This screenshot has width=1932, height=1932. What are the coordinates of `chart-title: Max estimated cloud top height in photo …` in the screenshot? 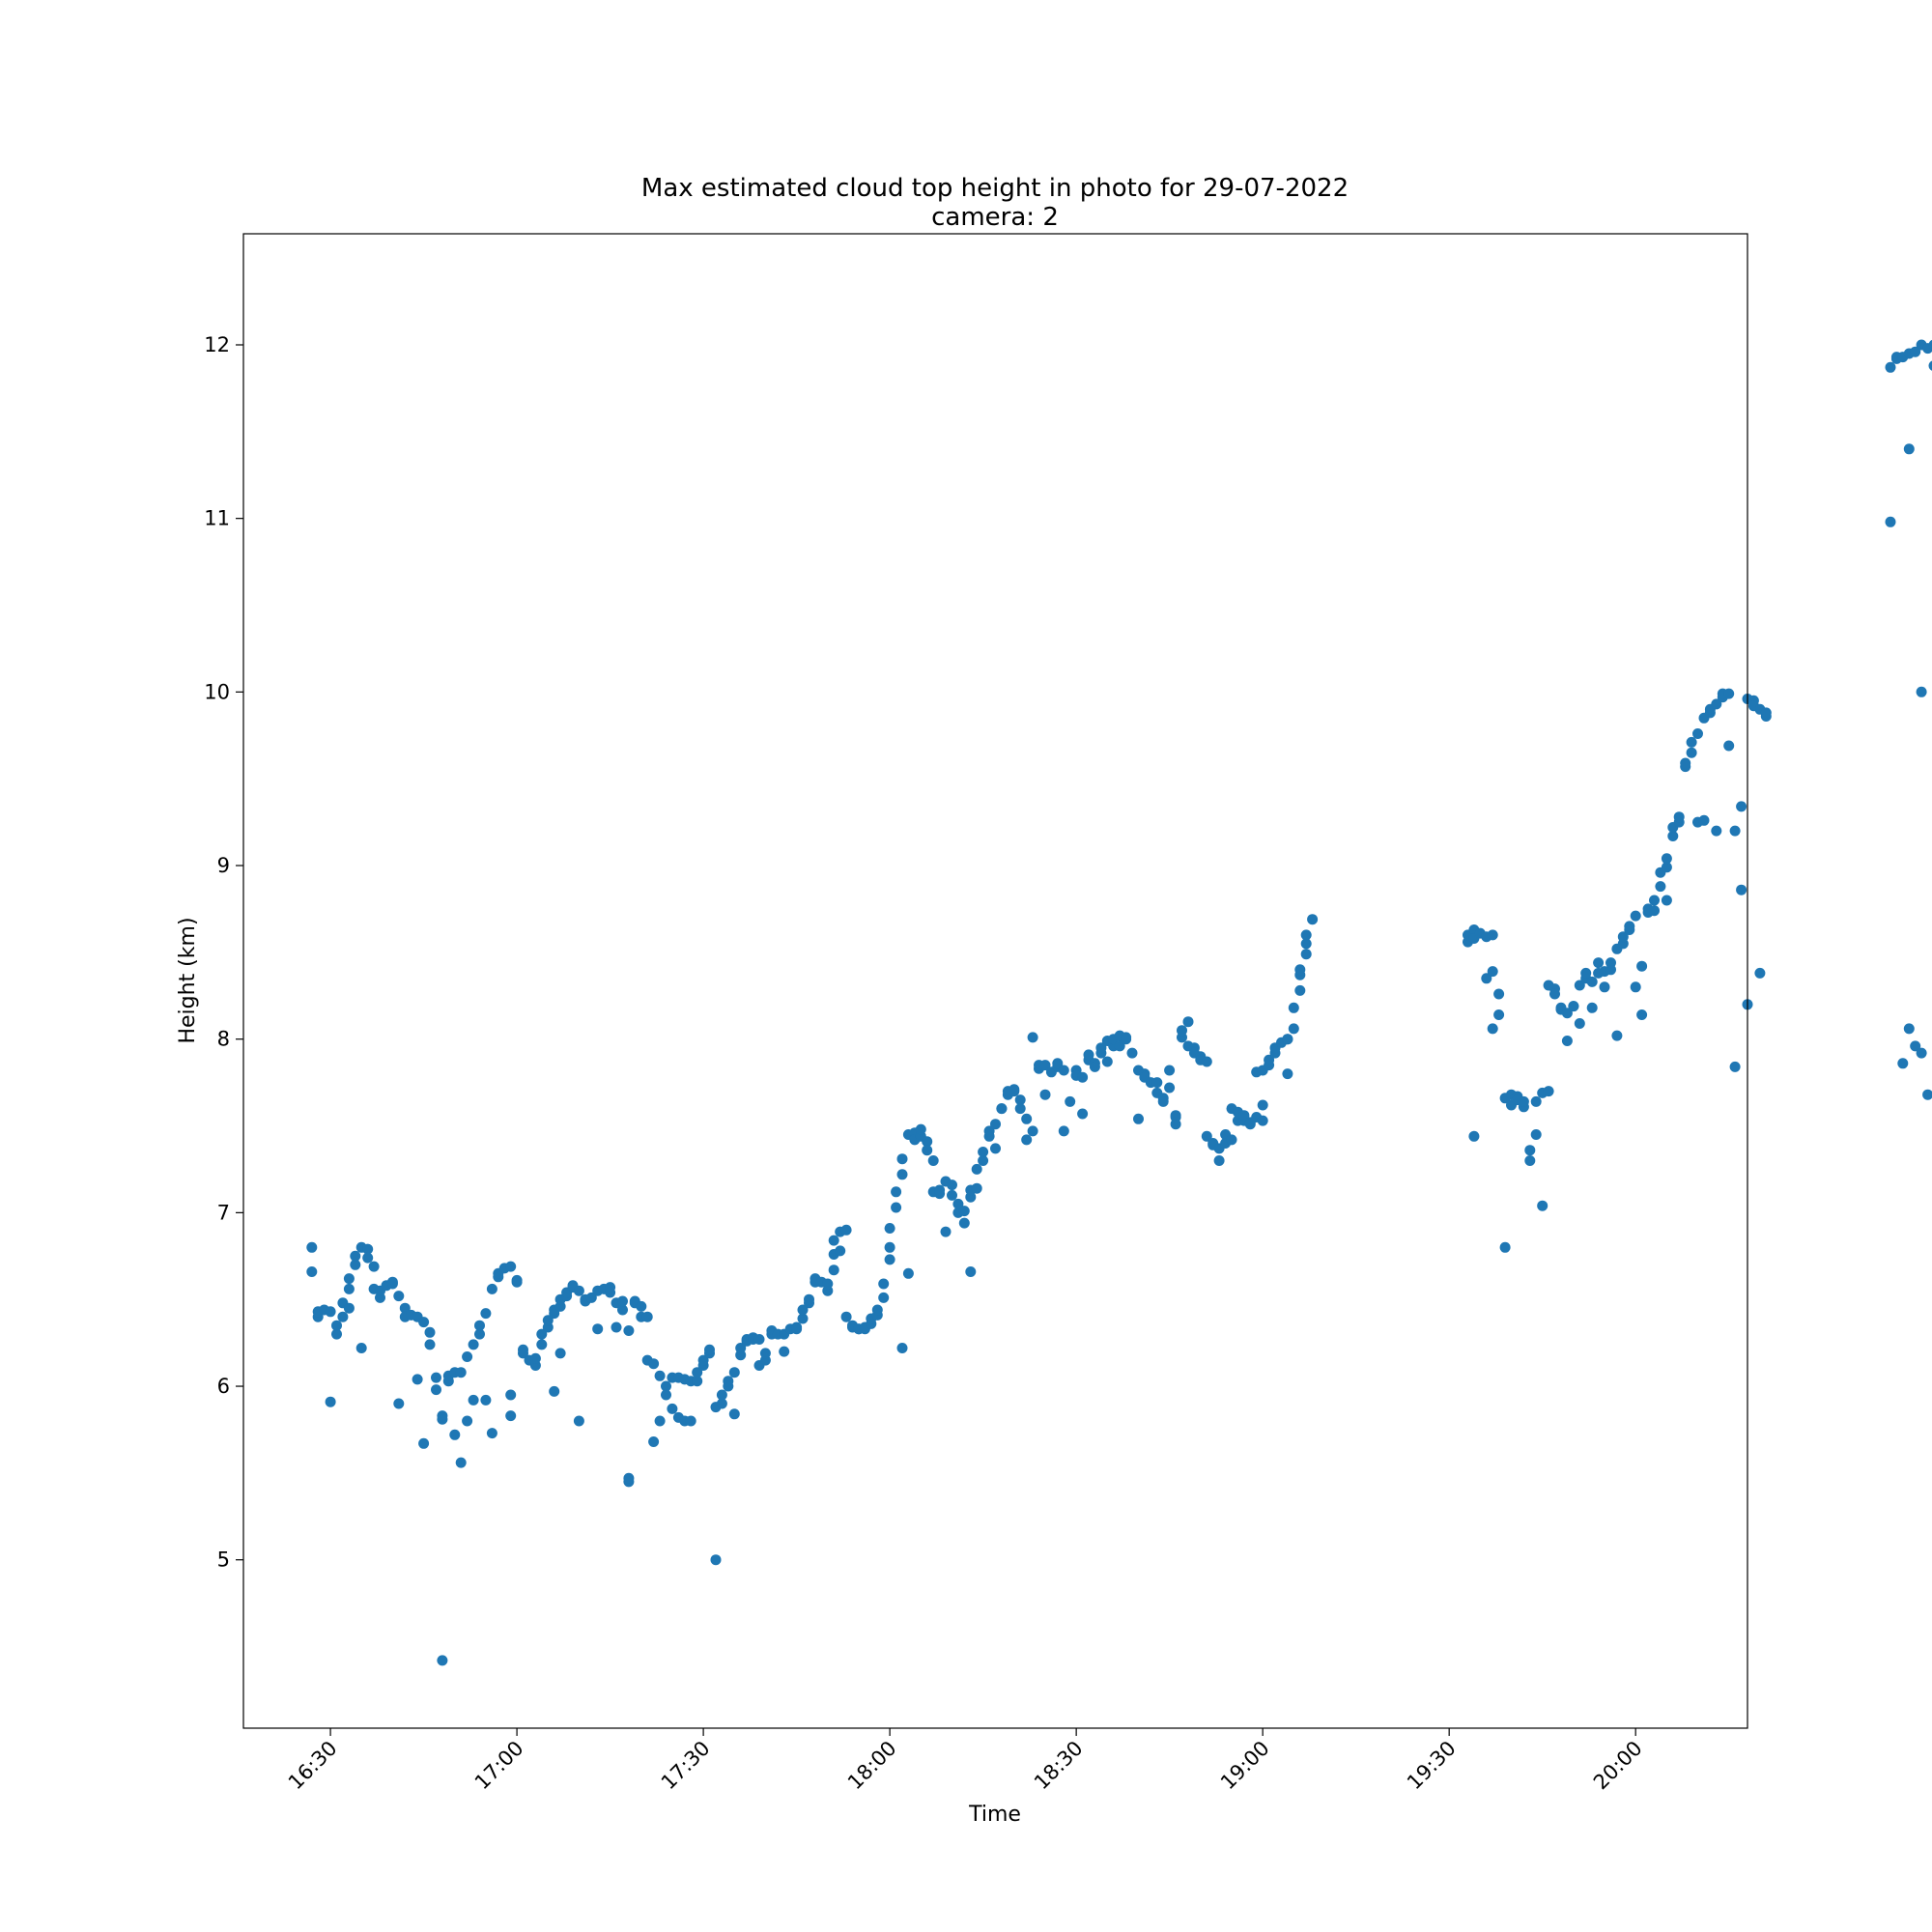 It's located at (995, 188).